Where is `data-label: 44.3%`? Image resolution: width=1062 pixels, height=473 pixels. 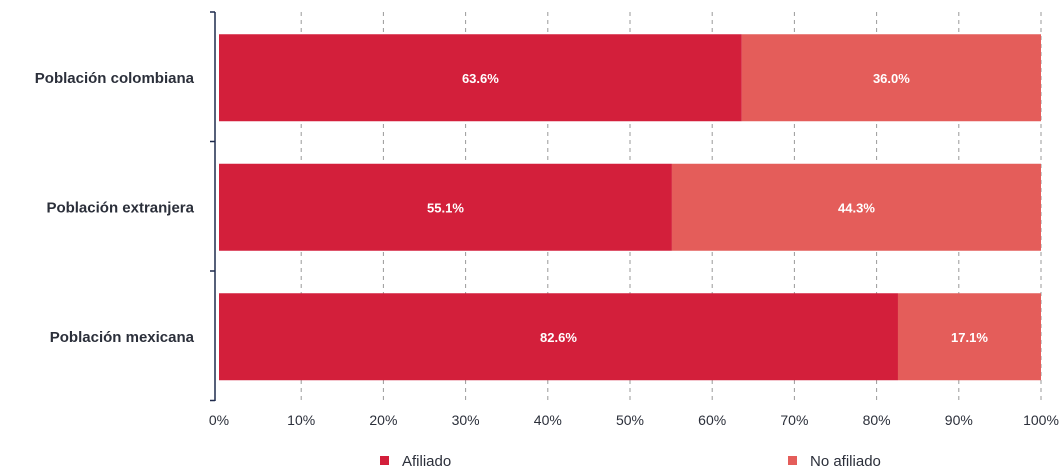 data-label: 44.3% is located at coordinates (856, 207).